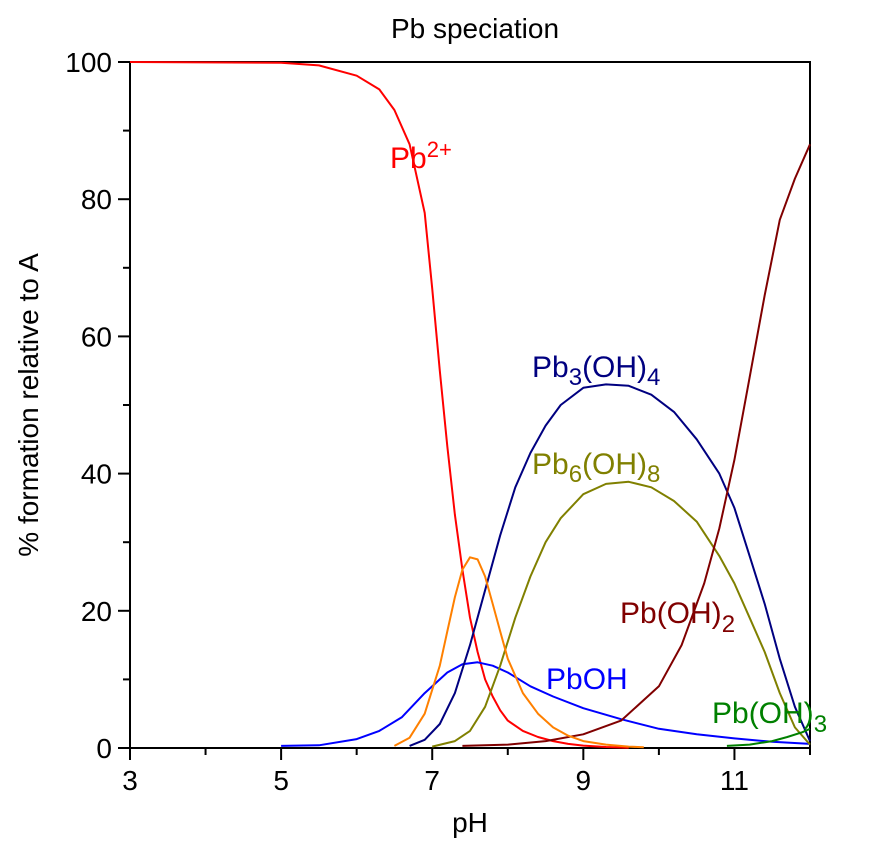 Image resolution: width=885 pixels, height=850 pixels. I want to click on x-axis-title: pH, so click(470, 822).